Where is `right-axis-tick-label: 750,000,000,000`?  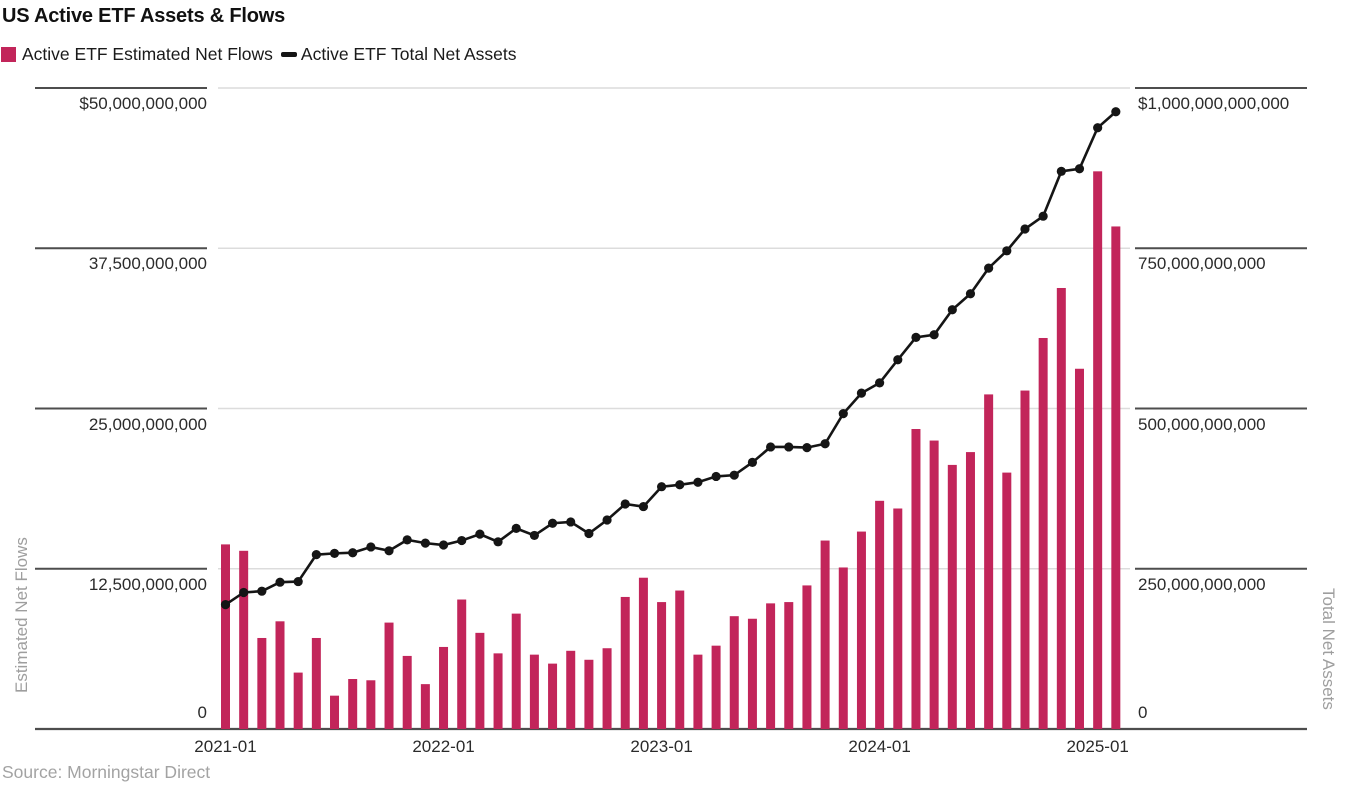
right-axis-tick-label: 750,000,000,000 is located at coordinates (1202, 264).